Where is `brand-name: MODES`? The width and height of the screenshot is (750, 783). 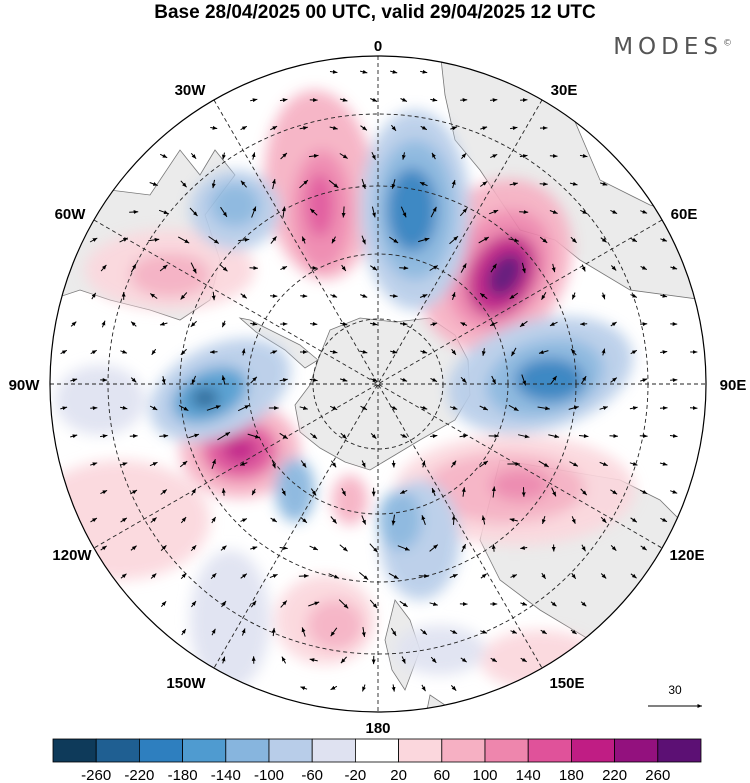
brand-name: MODES is located at coordinates (668, 47).